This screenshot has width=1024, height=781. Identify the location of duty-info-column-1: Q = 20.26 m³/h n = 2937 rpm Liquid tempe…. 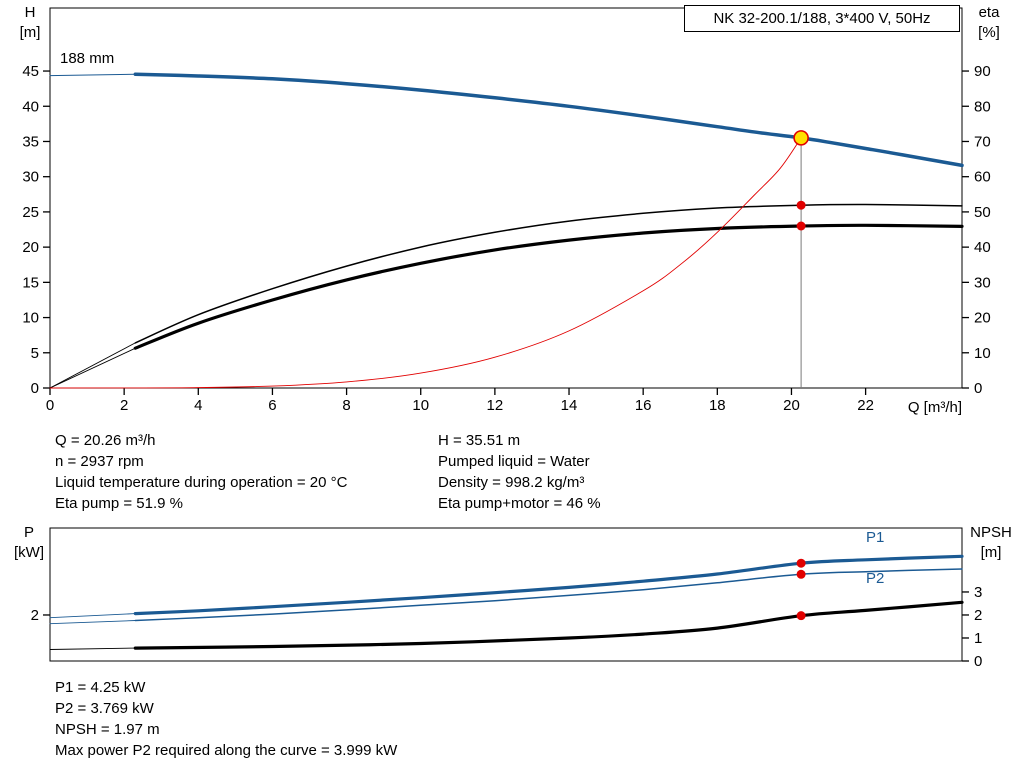
(201, 472).